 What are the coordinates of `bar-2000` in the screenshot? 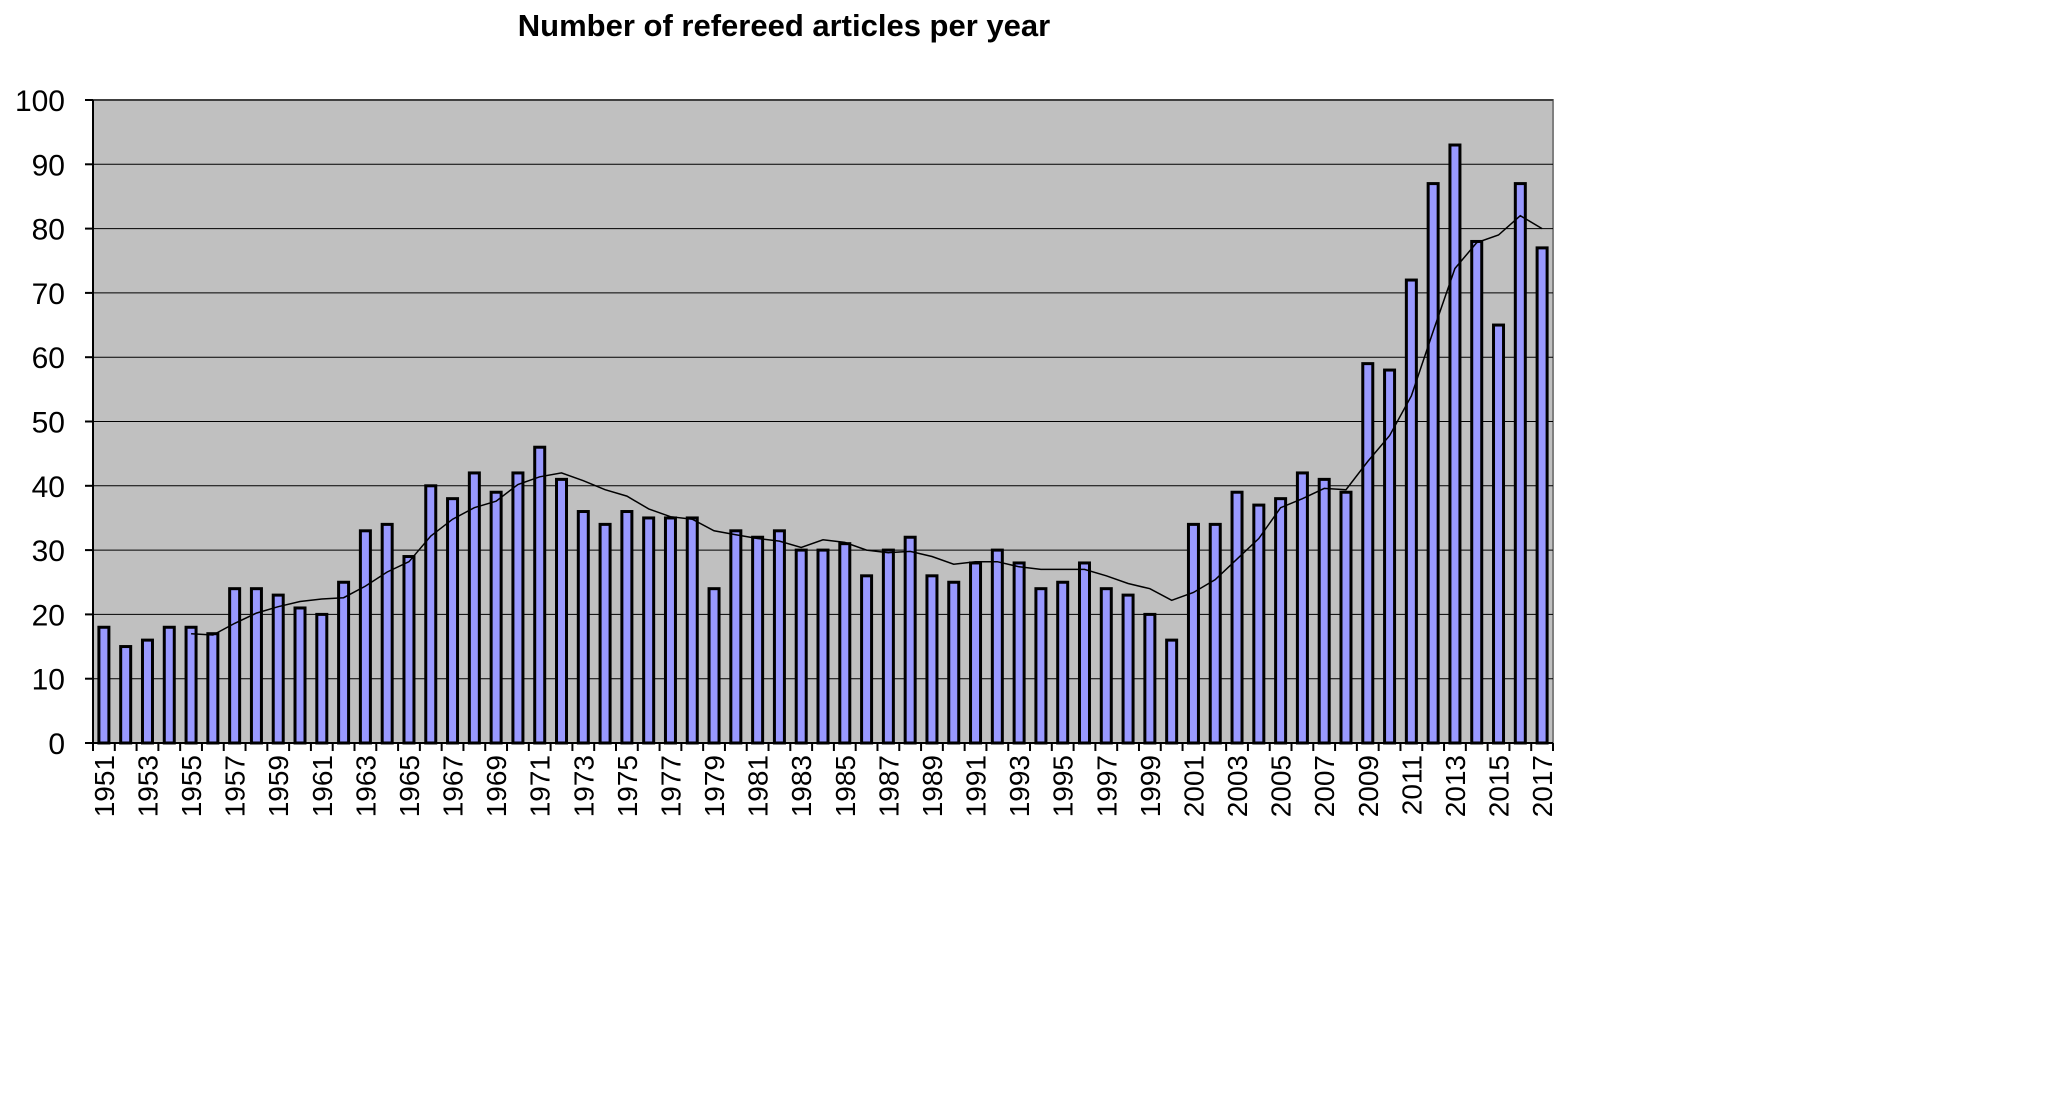 It's located at (1172, 691).